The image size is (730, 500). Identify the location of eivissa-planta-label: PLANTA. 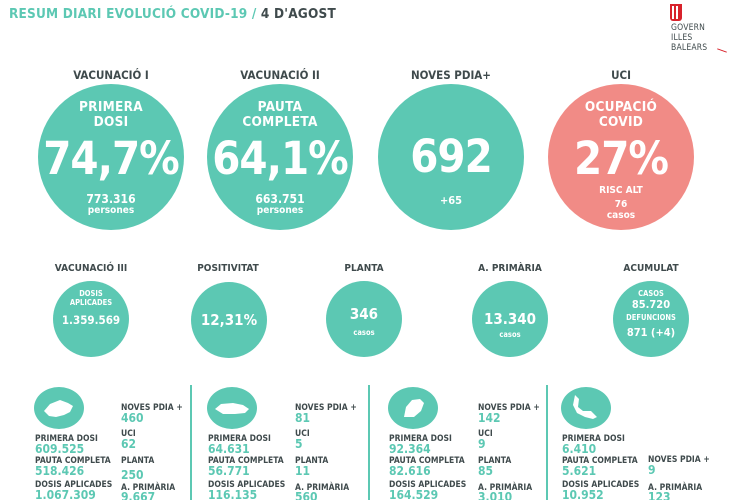
(495, 461).